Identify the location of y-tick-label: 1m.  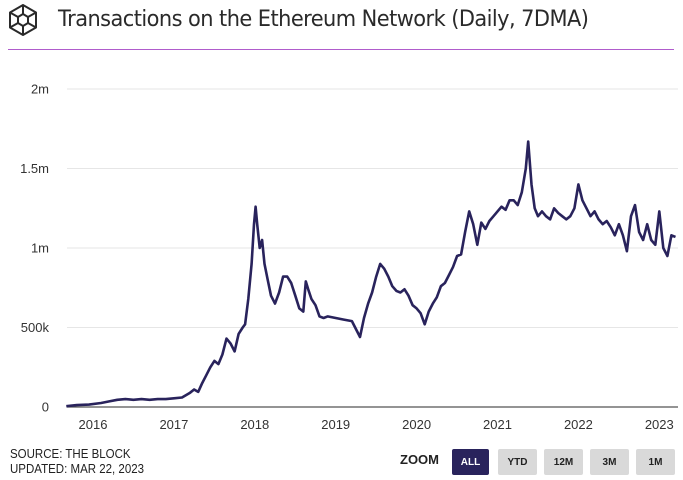
(40, 248).